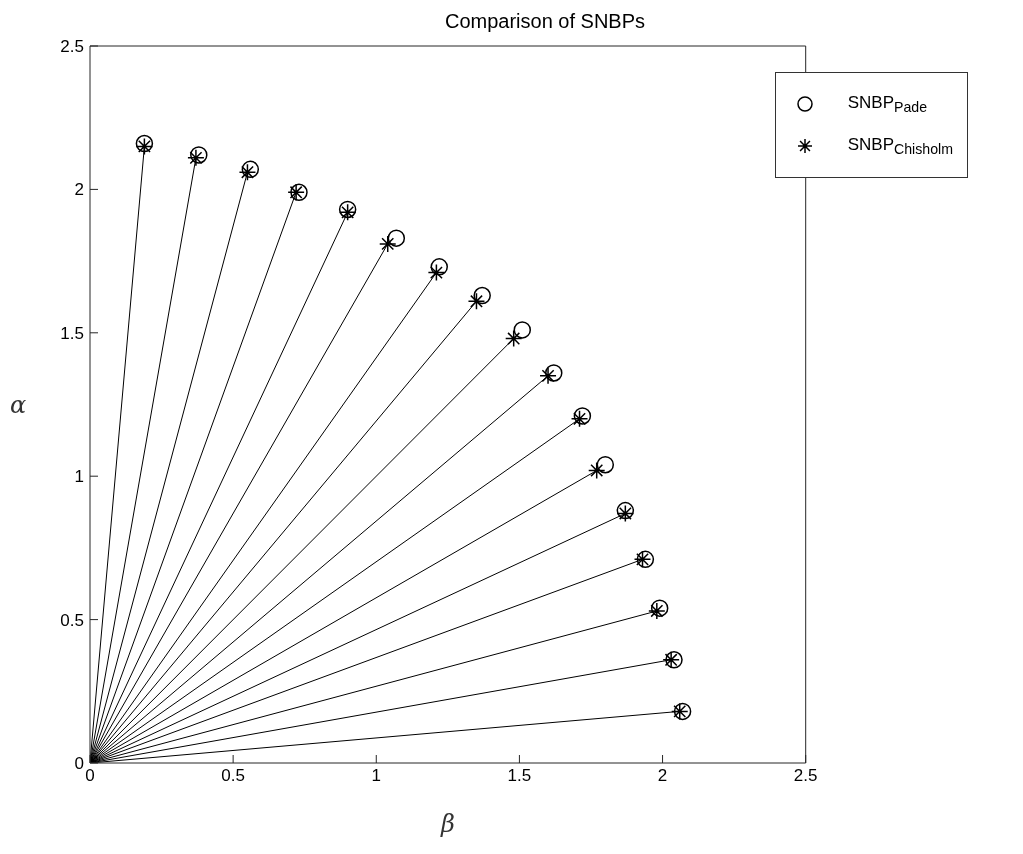  I want to click on x-tick-label: 2.5, so click(805, 776).